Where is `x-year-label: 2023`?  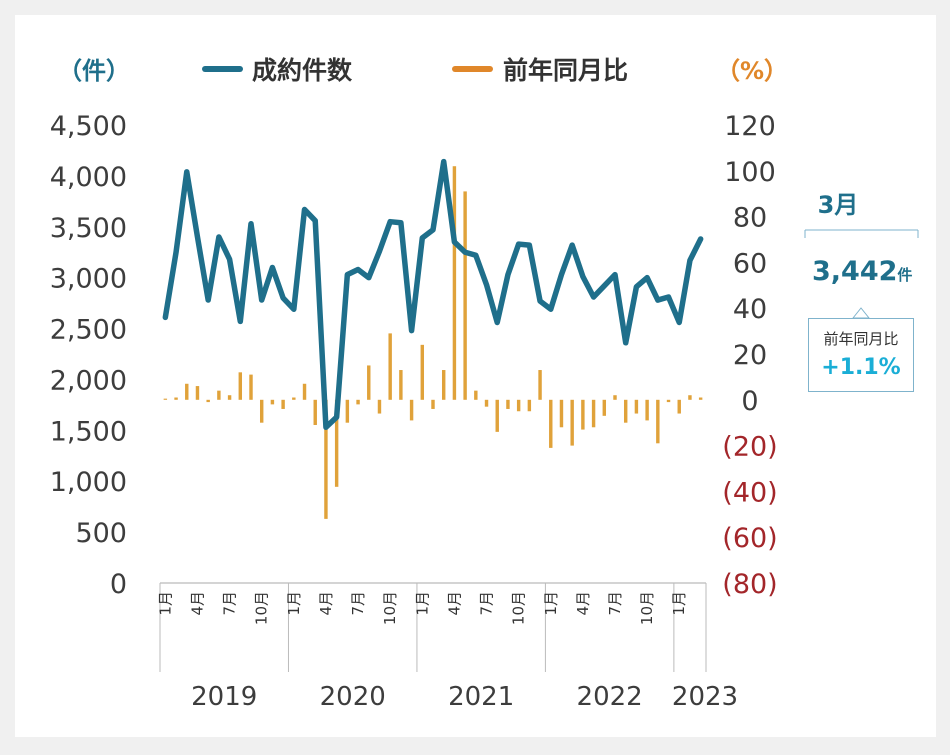 x-year-label: 2023 is located at coordinates (705, 697).